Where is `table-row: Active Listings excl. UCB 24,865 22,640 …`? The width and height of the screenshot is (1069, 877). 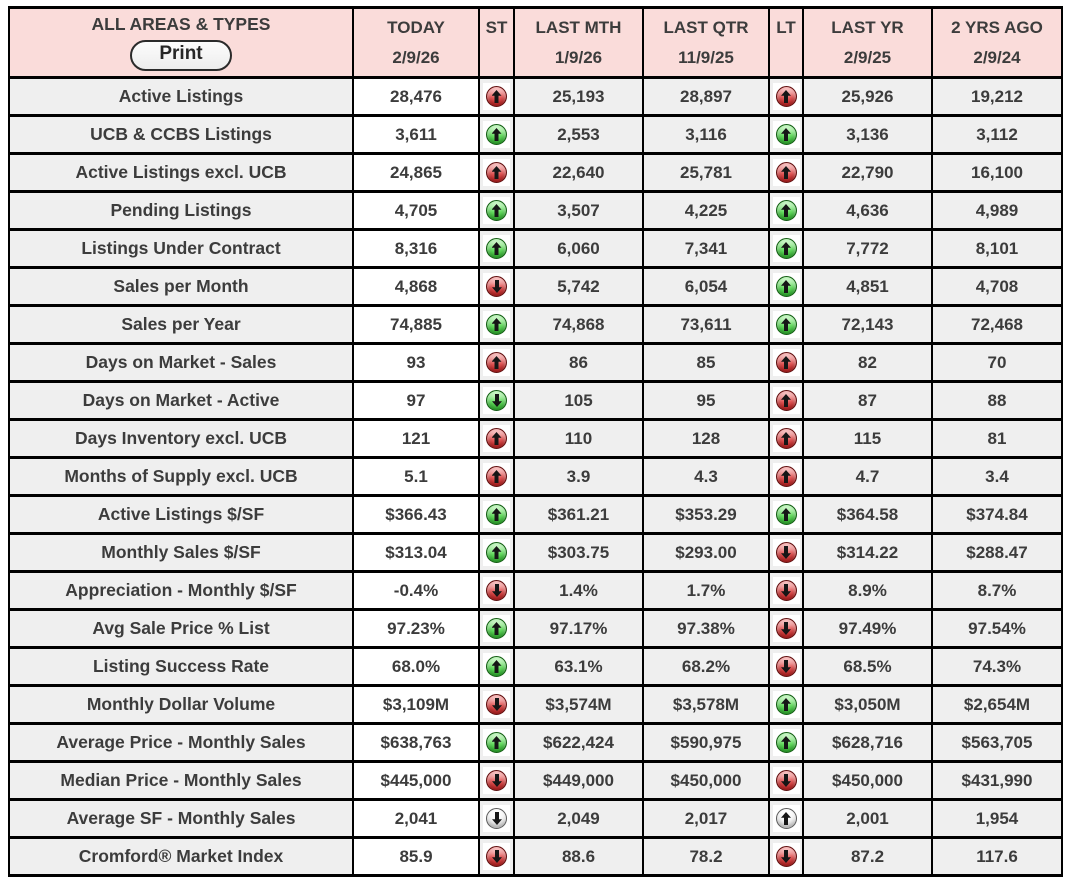
table-row: Active Listings excl. UCB 24,865 22,640 … is located at coordinates (535, 172).